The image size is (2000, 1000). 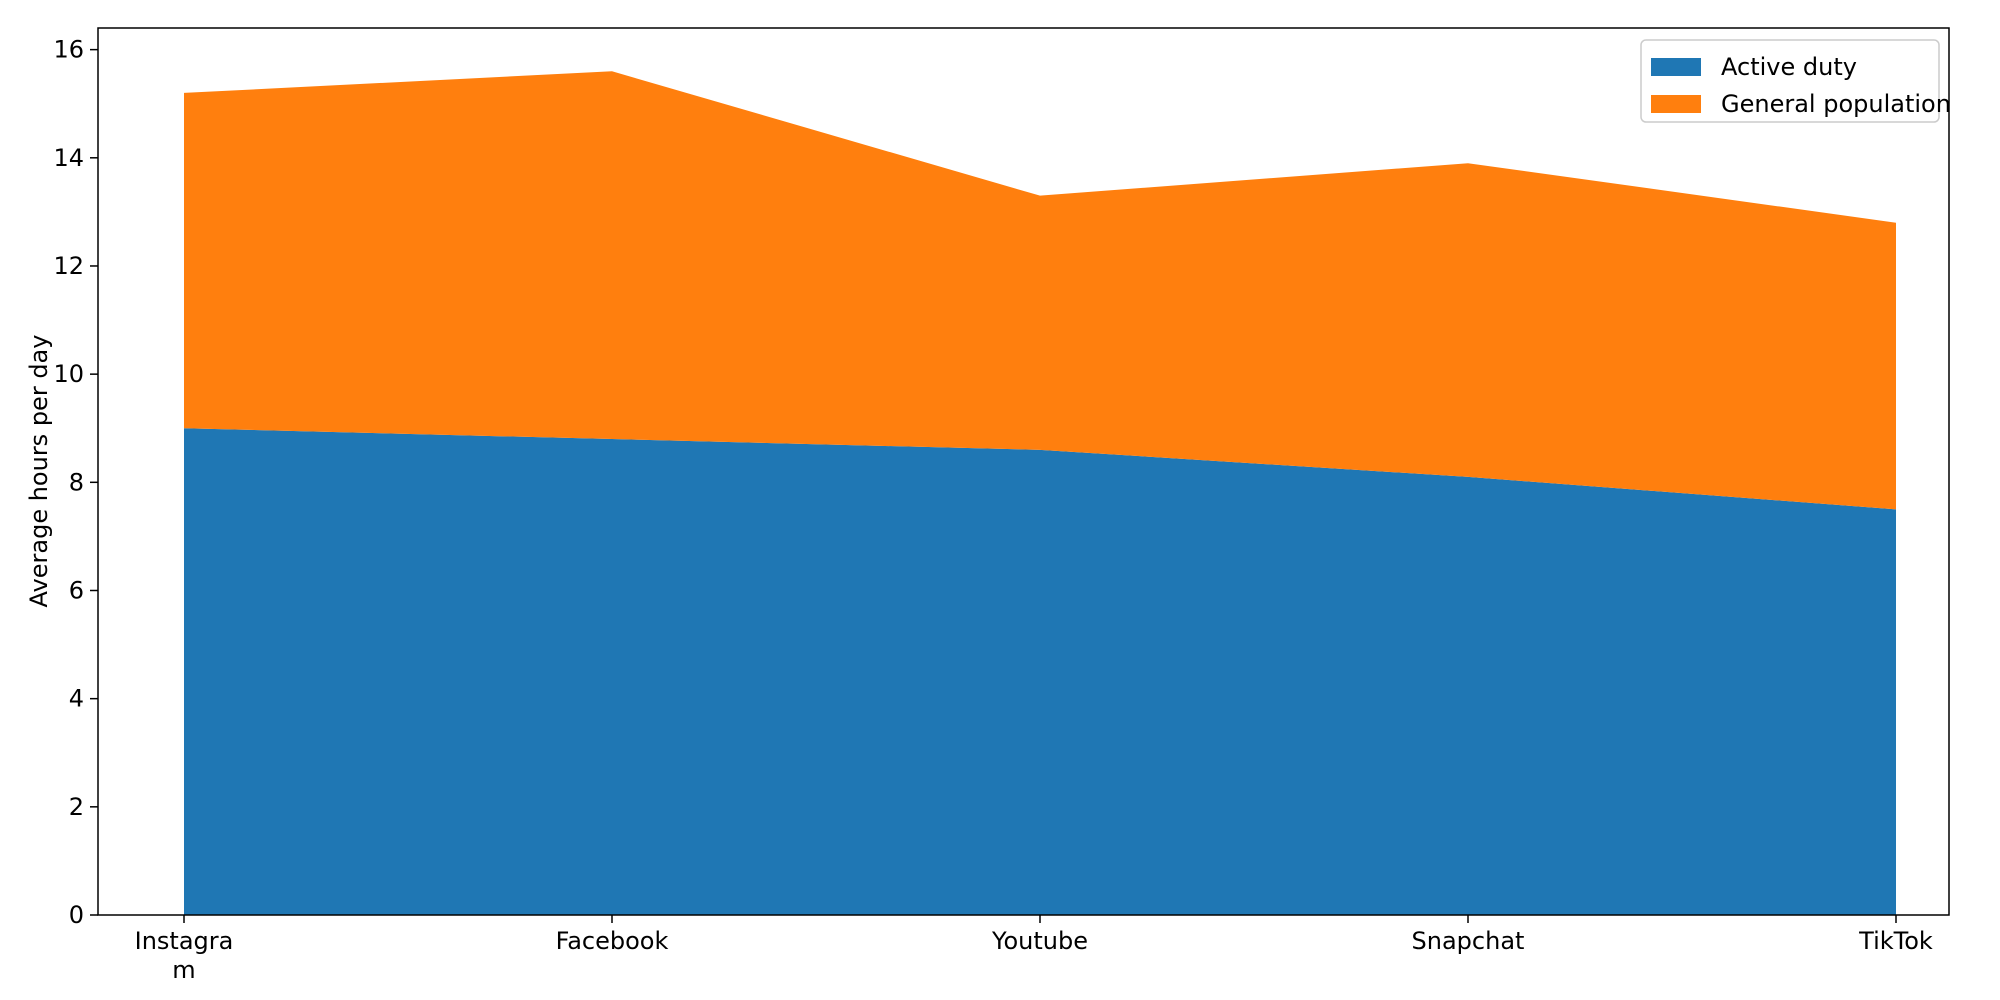 What do you see at coordinates (39, 471) in the screenshot?
I see `y-axis-title: Average hours per day` at bounding box center [39, 471].